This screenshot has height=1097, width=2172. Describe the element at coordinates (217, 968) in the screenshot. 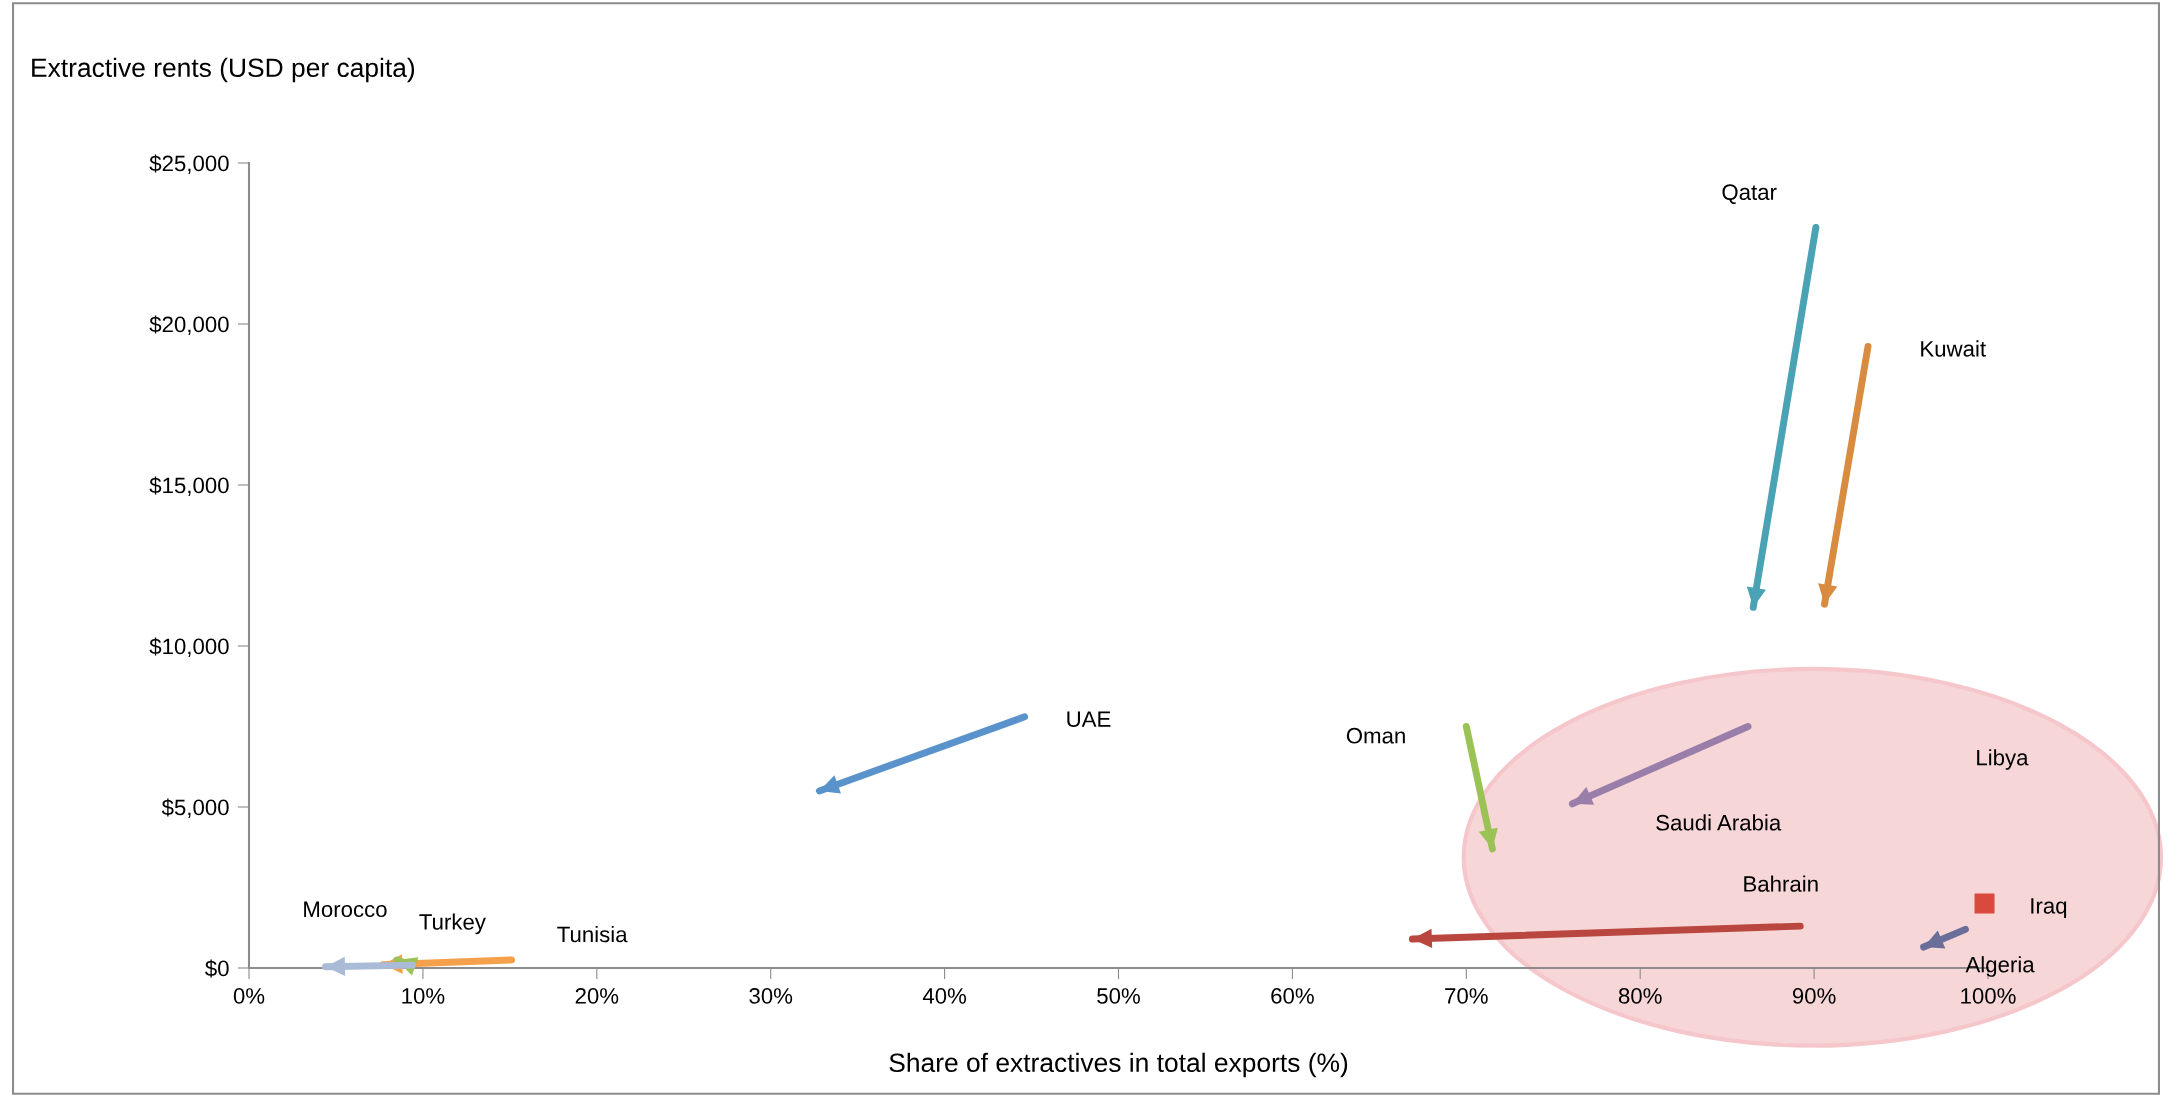

I see `y-tick-label: $0` at that location.